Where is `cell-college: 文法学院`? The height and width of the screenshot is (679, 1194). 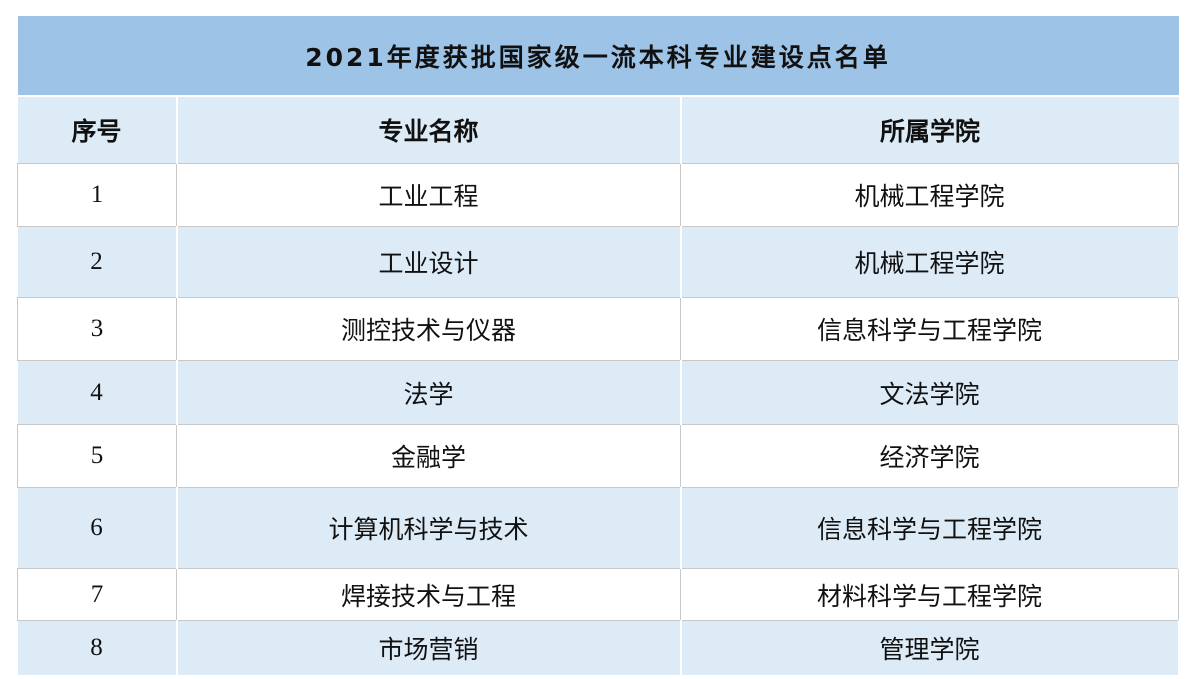 cell-college: 文法学院 is located at coordinates (929, 392).